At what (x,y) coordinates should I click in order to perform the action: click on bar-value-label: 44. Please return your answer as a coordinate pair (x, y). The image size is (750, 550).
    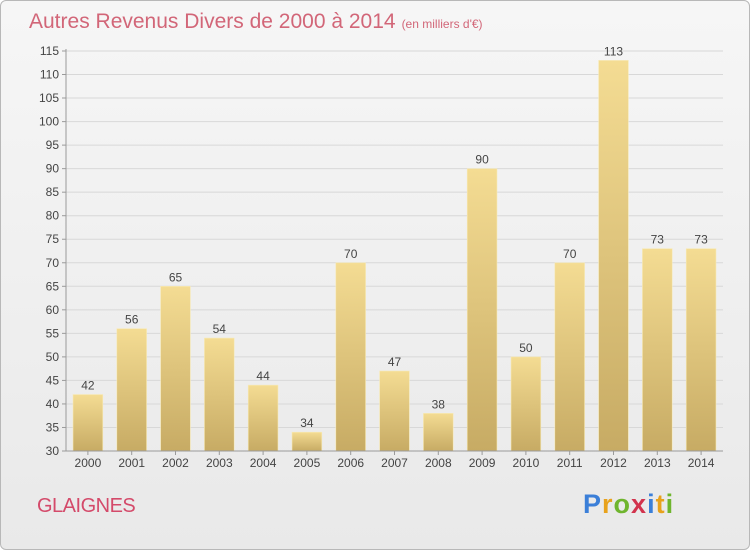
    Looking at the image, I should click on (263, 376).